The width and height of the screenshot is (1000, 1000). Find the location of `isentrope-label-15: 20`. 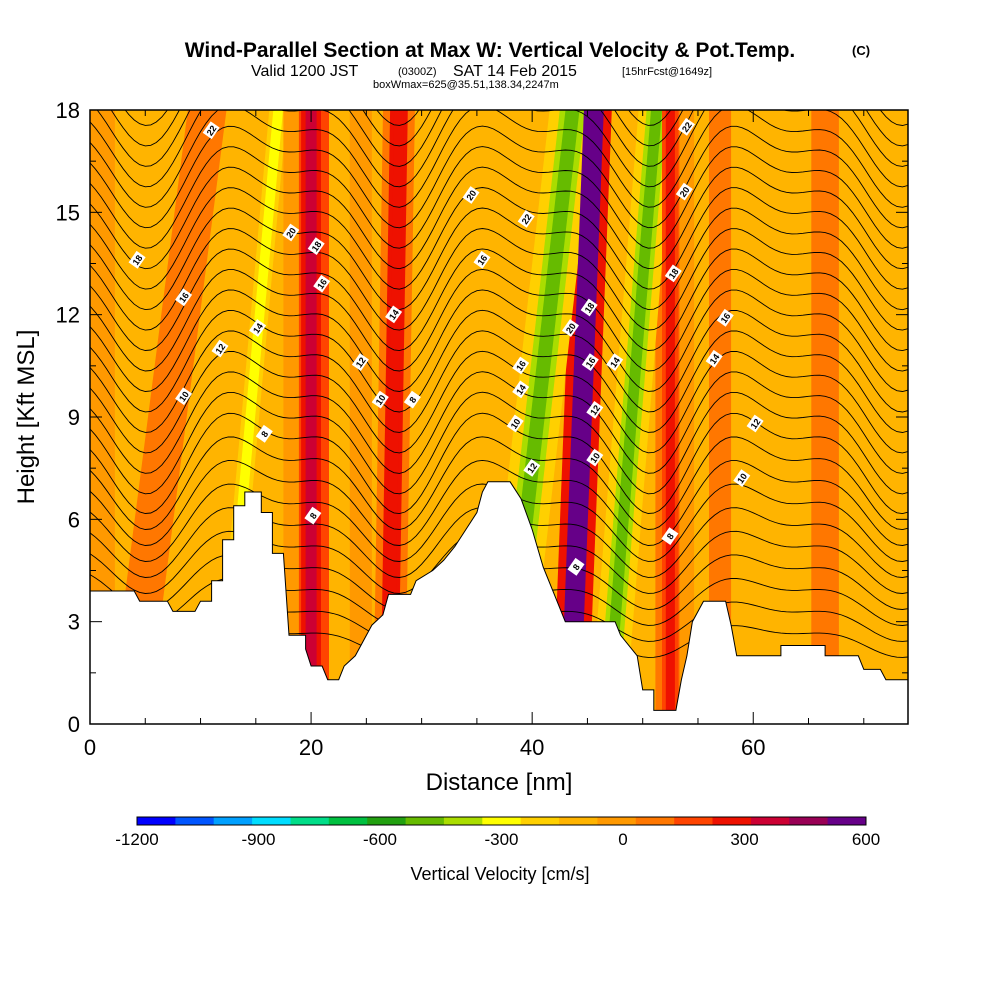

isentrope-label-15: 20 is located at coordinates (471, 195).